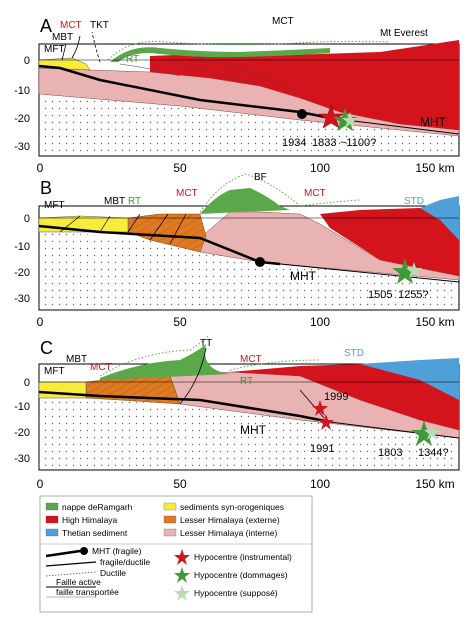 The image size is (469, 622). What do you see at coordinates (358, 143) in the screenshot?
I see `panel-a-label-1100: ~1100?` at bounding box center [358, 143].